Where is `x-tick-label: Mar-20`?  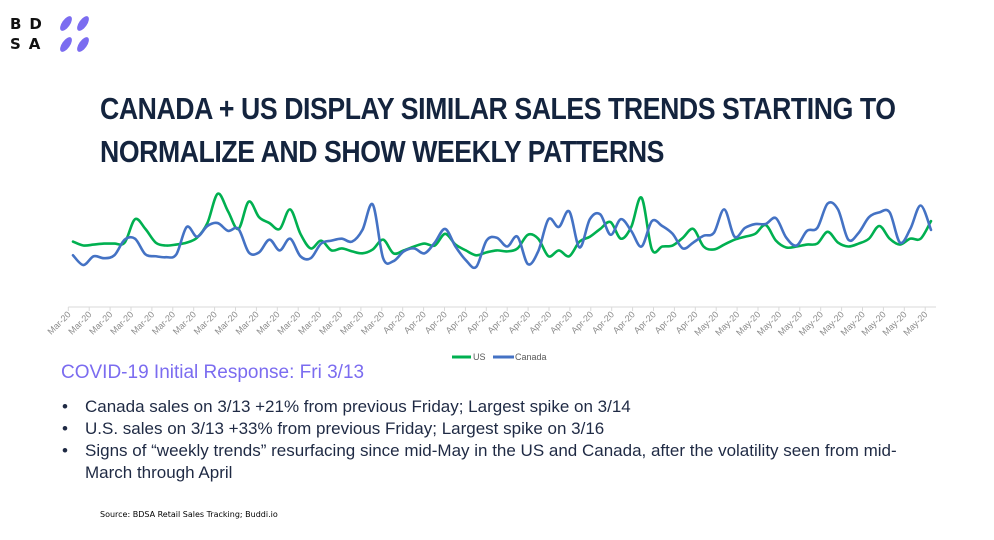
x-tick-label: Mar-20 is located at coordinates (372, 322).